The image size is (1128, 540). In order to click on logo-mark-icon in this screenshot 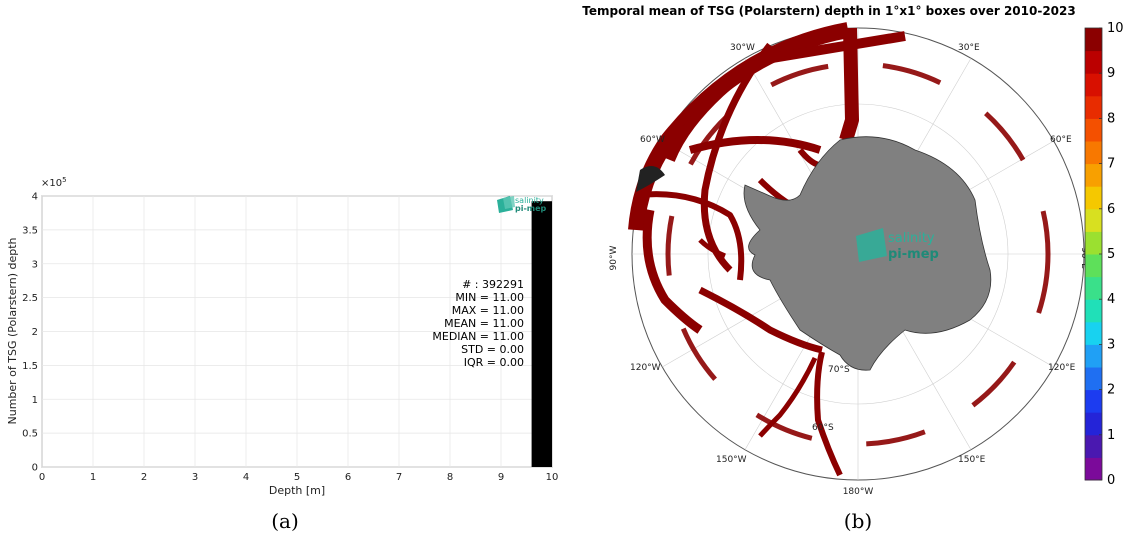, I will do `click(871, 245)`.